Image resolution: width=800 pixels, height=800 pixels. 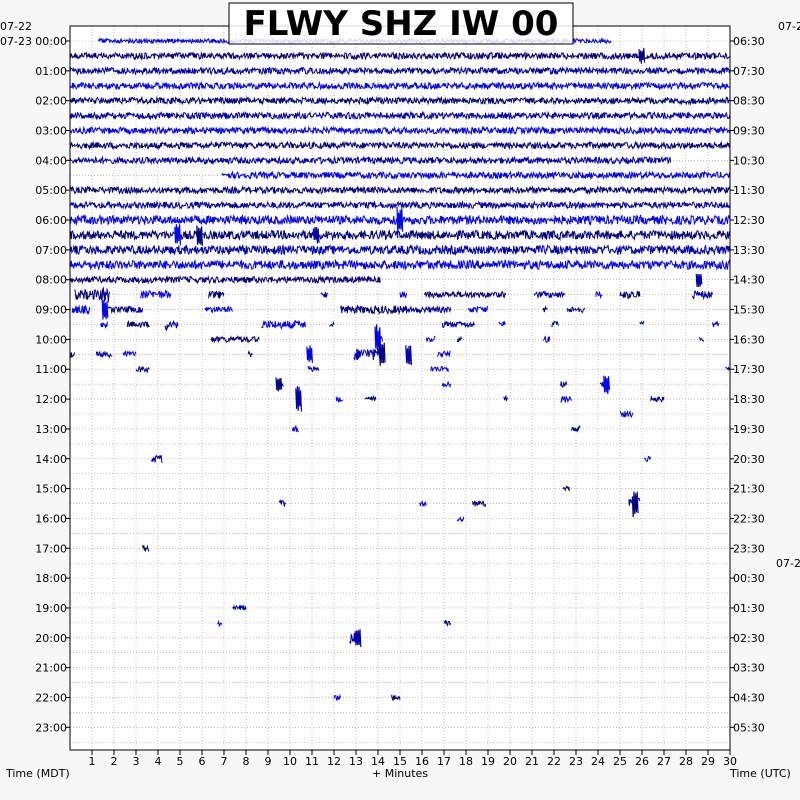 What do you see at coordinates (158, 761) in the screenshot?
I see `x-tick-label: 4` at bounding box center [158, 761].